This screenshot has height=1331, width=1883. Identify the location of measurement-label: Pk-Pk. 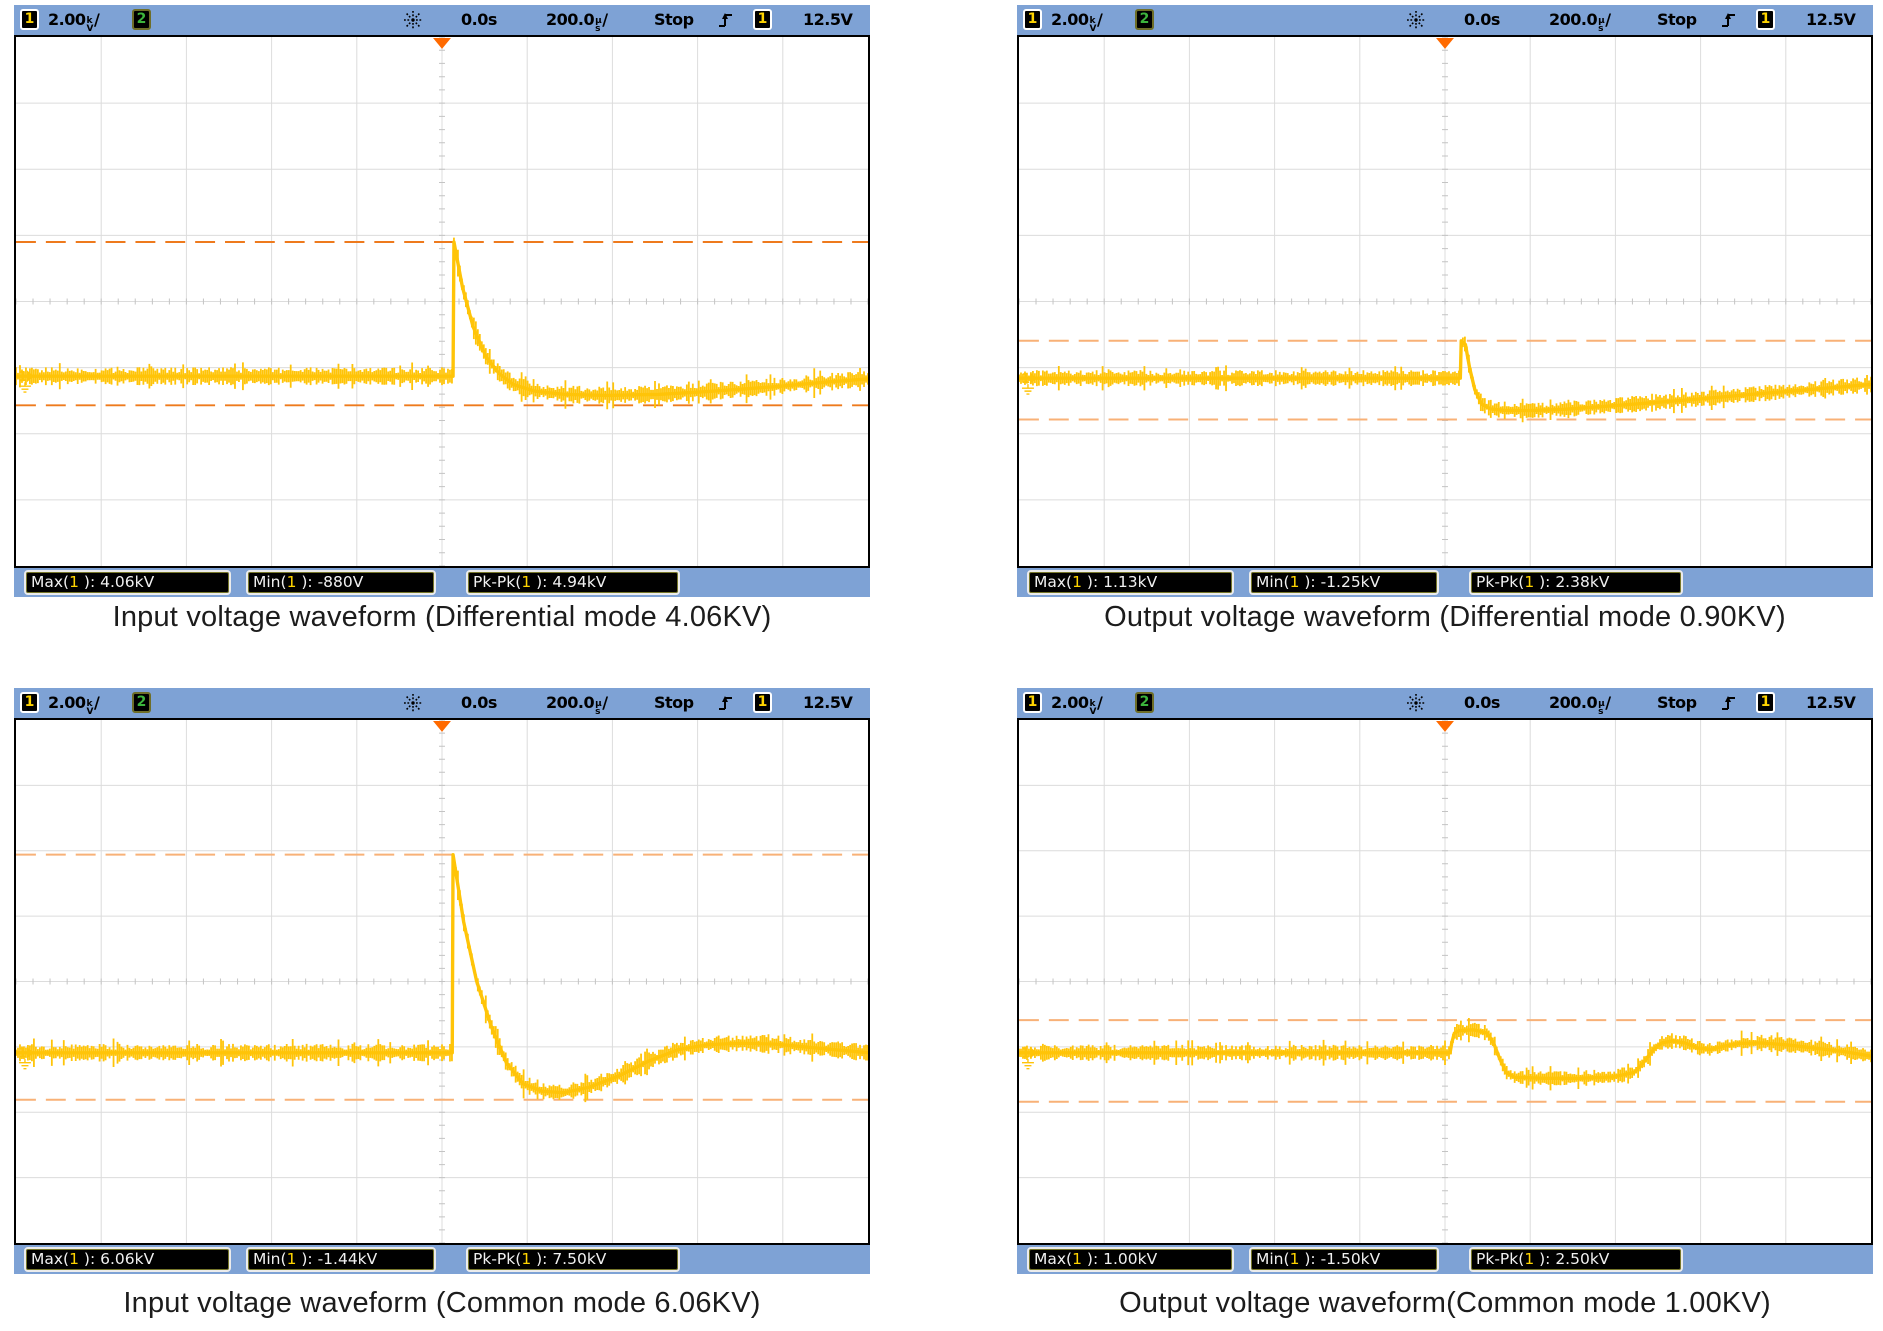
(494, 1259).